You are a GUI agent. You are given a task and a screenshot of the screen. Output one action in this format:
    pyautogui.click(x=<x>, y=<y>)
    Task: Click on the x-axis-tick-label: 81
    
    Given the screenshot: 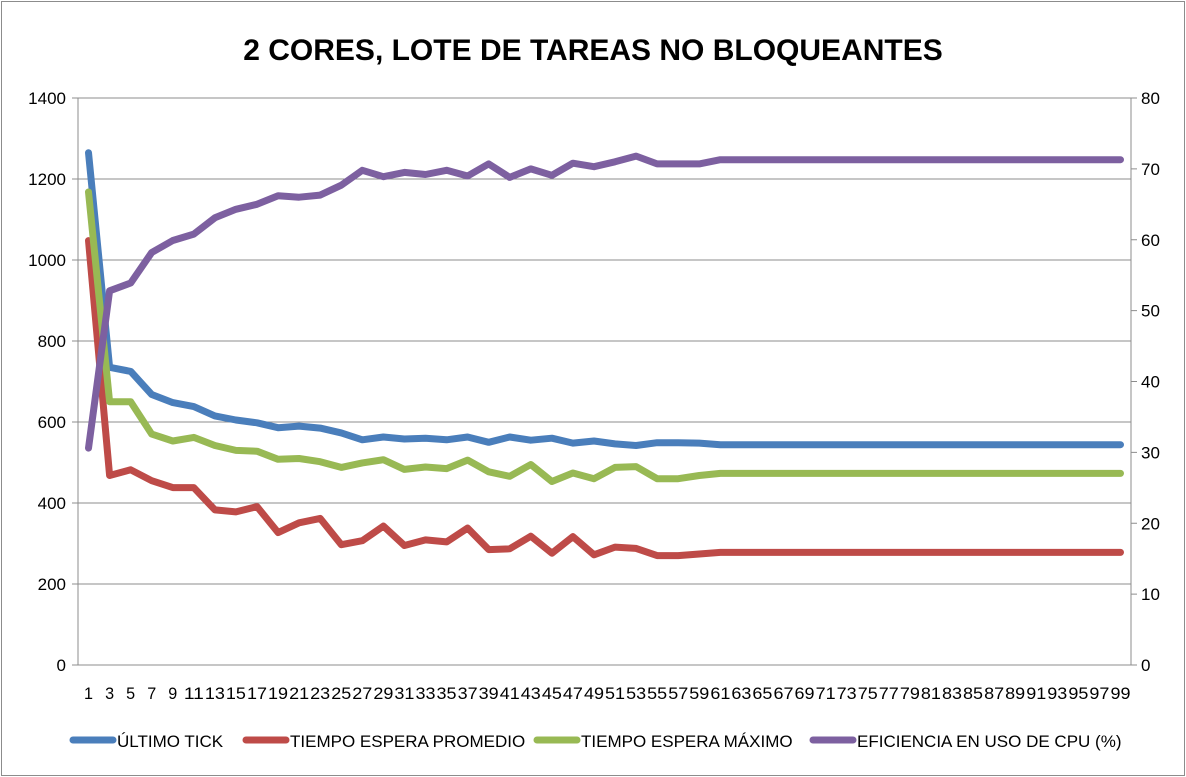 What is the action you would take?
    pyautogui.click(x=931, y=693)
    